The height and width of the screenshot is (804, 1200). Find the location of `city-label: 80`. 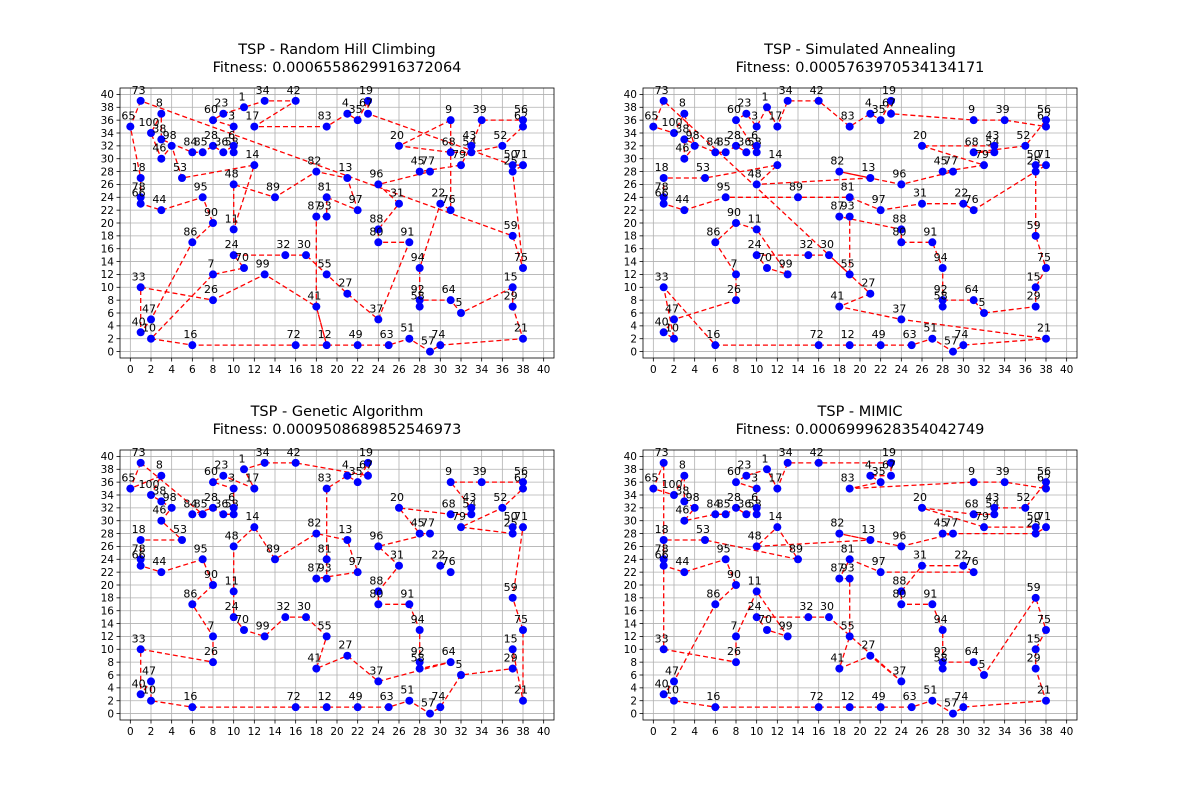

city-label: 80 is located at coordinates (376, 593).